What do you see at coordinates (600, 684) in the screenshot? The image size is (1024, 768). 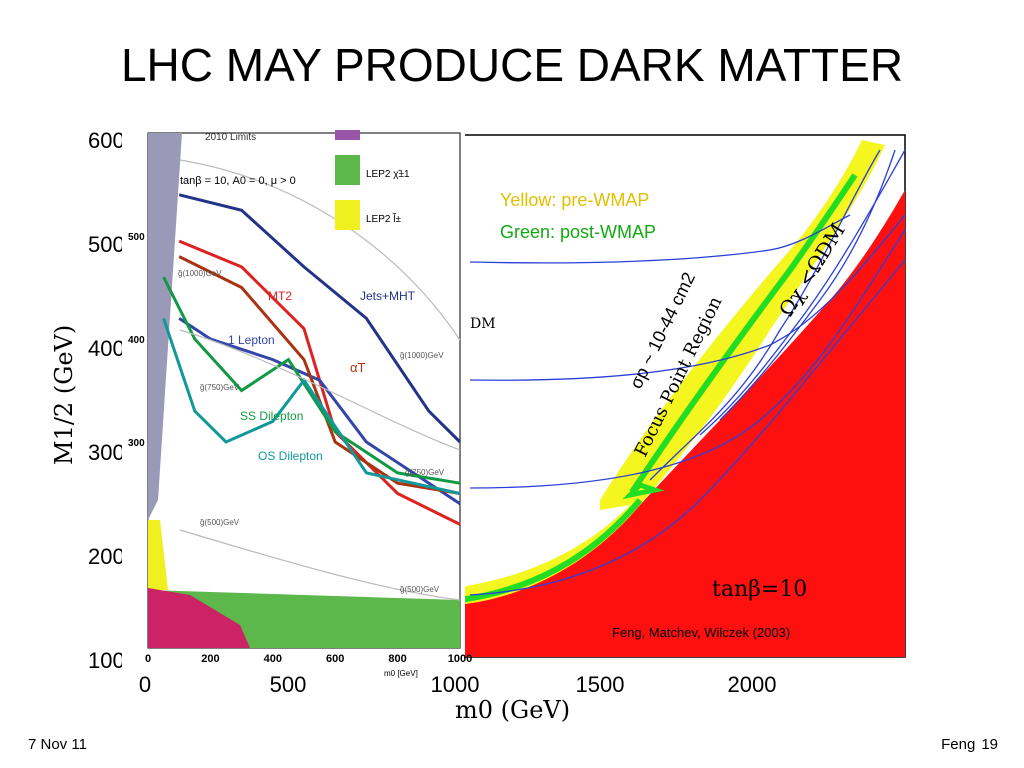 I see `main-x-tick-1500: 1500` at bounding box center [600, 684].